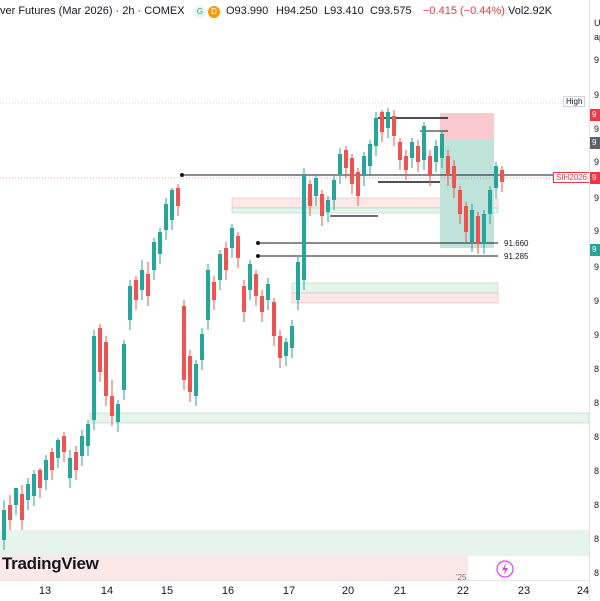 Image resolution: width=600 pixels, height=601 pixels. Describe the element at coordinates (574, 101) in the screenshot. I see `high-label: High` at that location.